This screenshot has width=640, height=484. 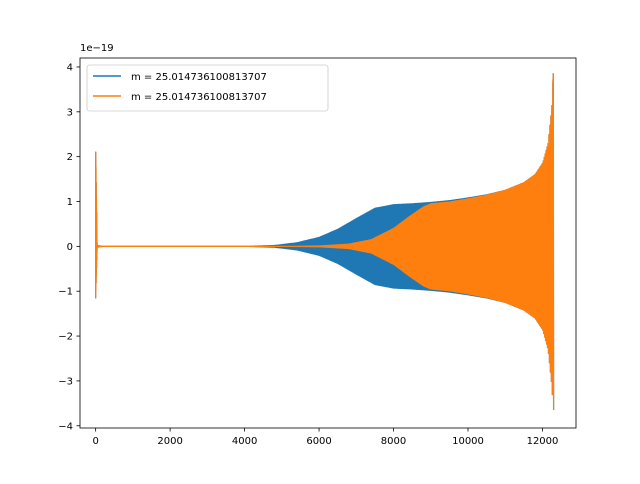 I want to click on x-tick-label: 4000, so click(x=244, y=441).